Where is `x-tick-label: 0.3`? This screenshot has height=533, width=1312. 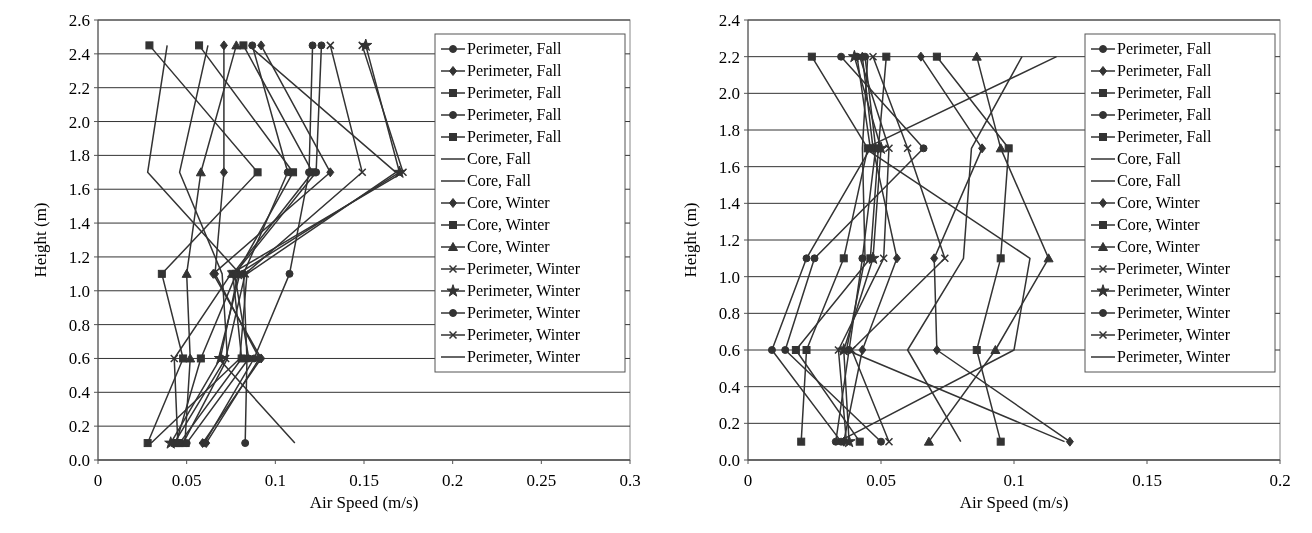 x-tick-label: 0.3 is located at coordinates (630, 480).